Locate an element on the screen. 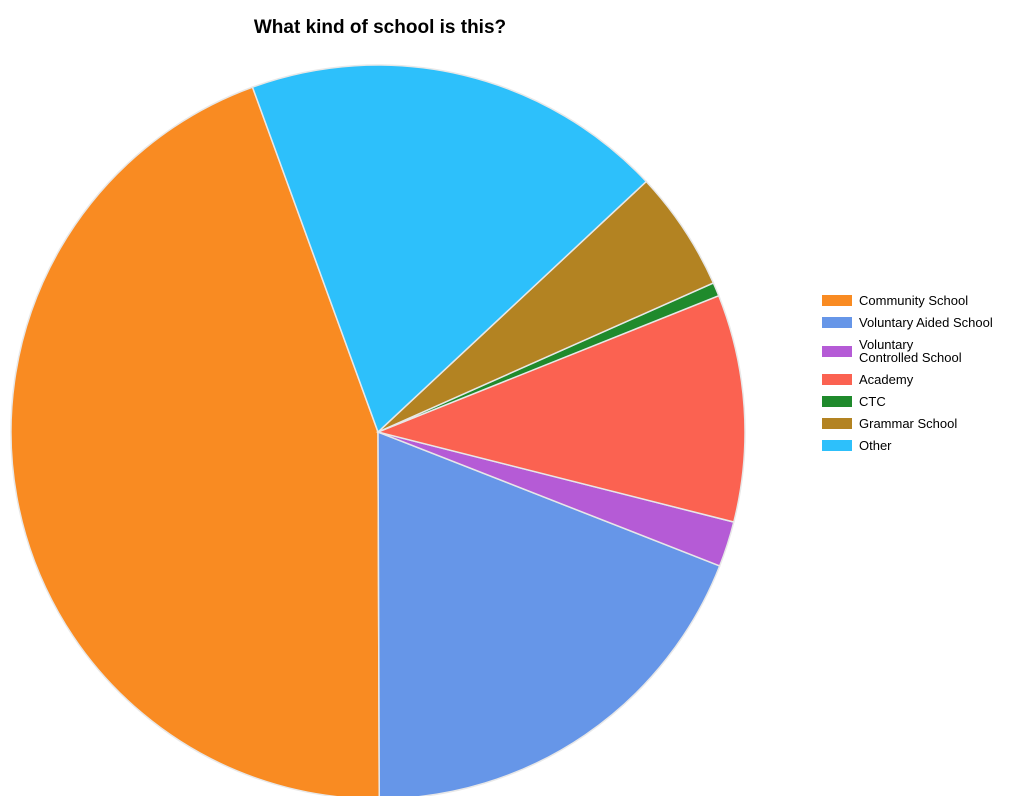  legend-item: Voluntary Controlled School is located at coordinates (921, 351).